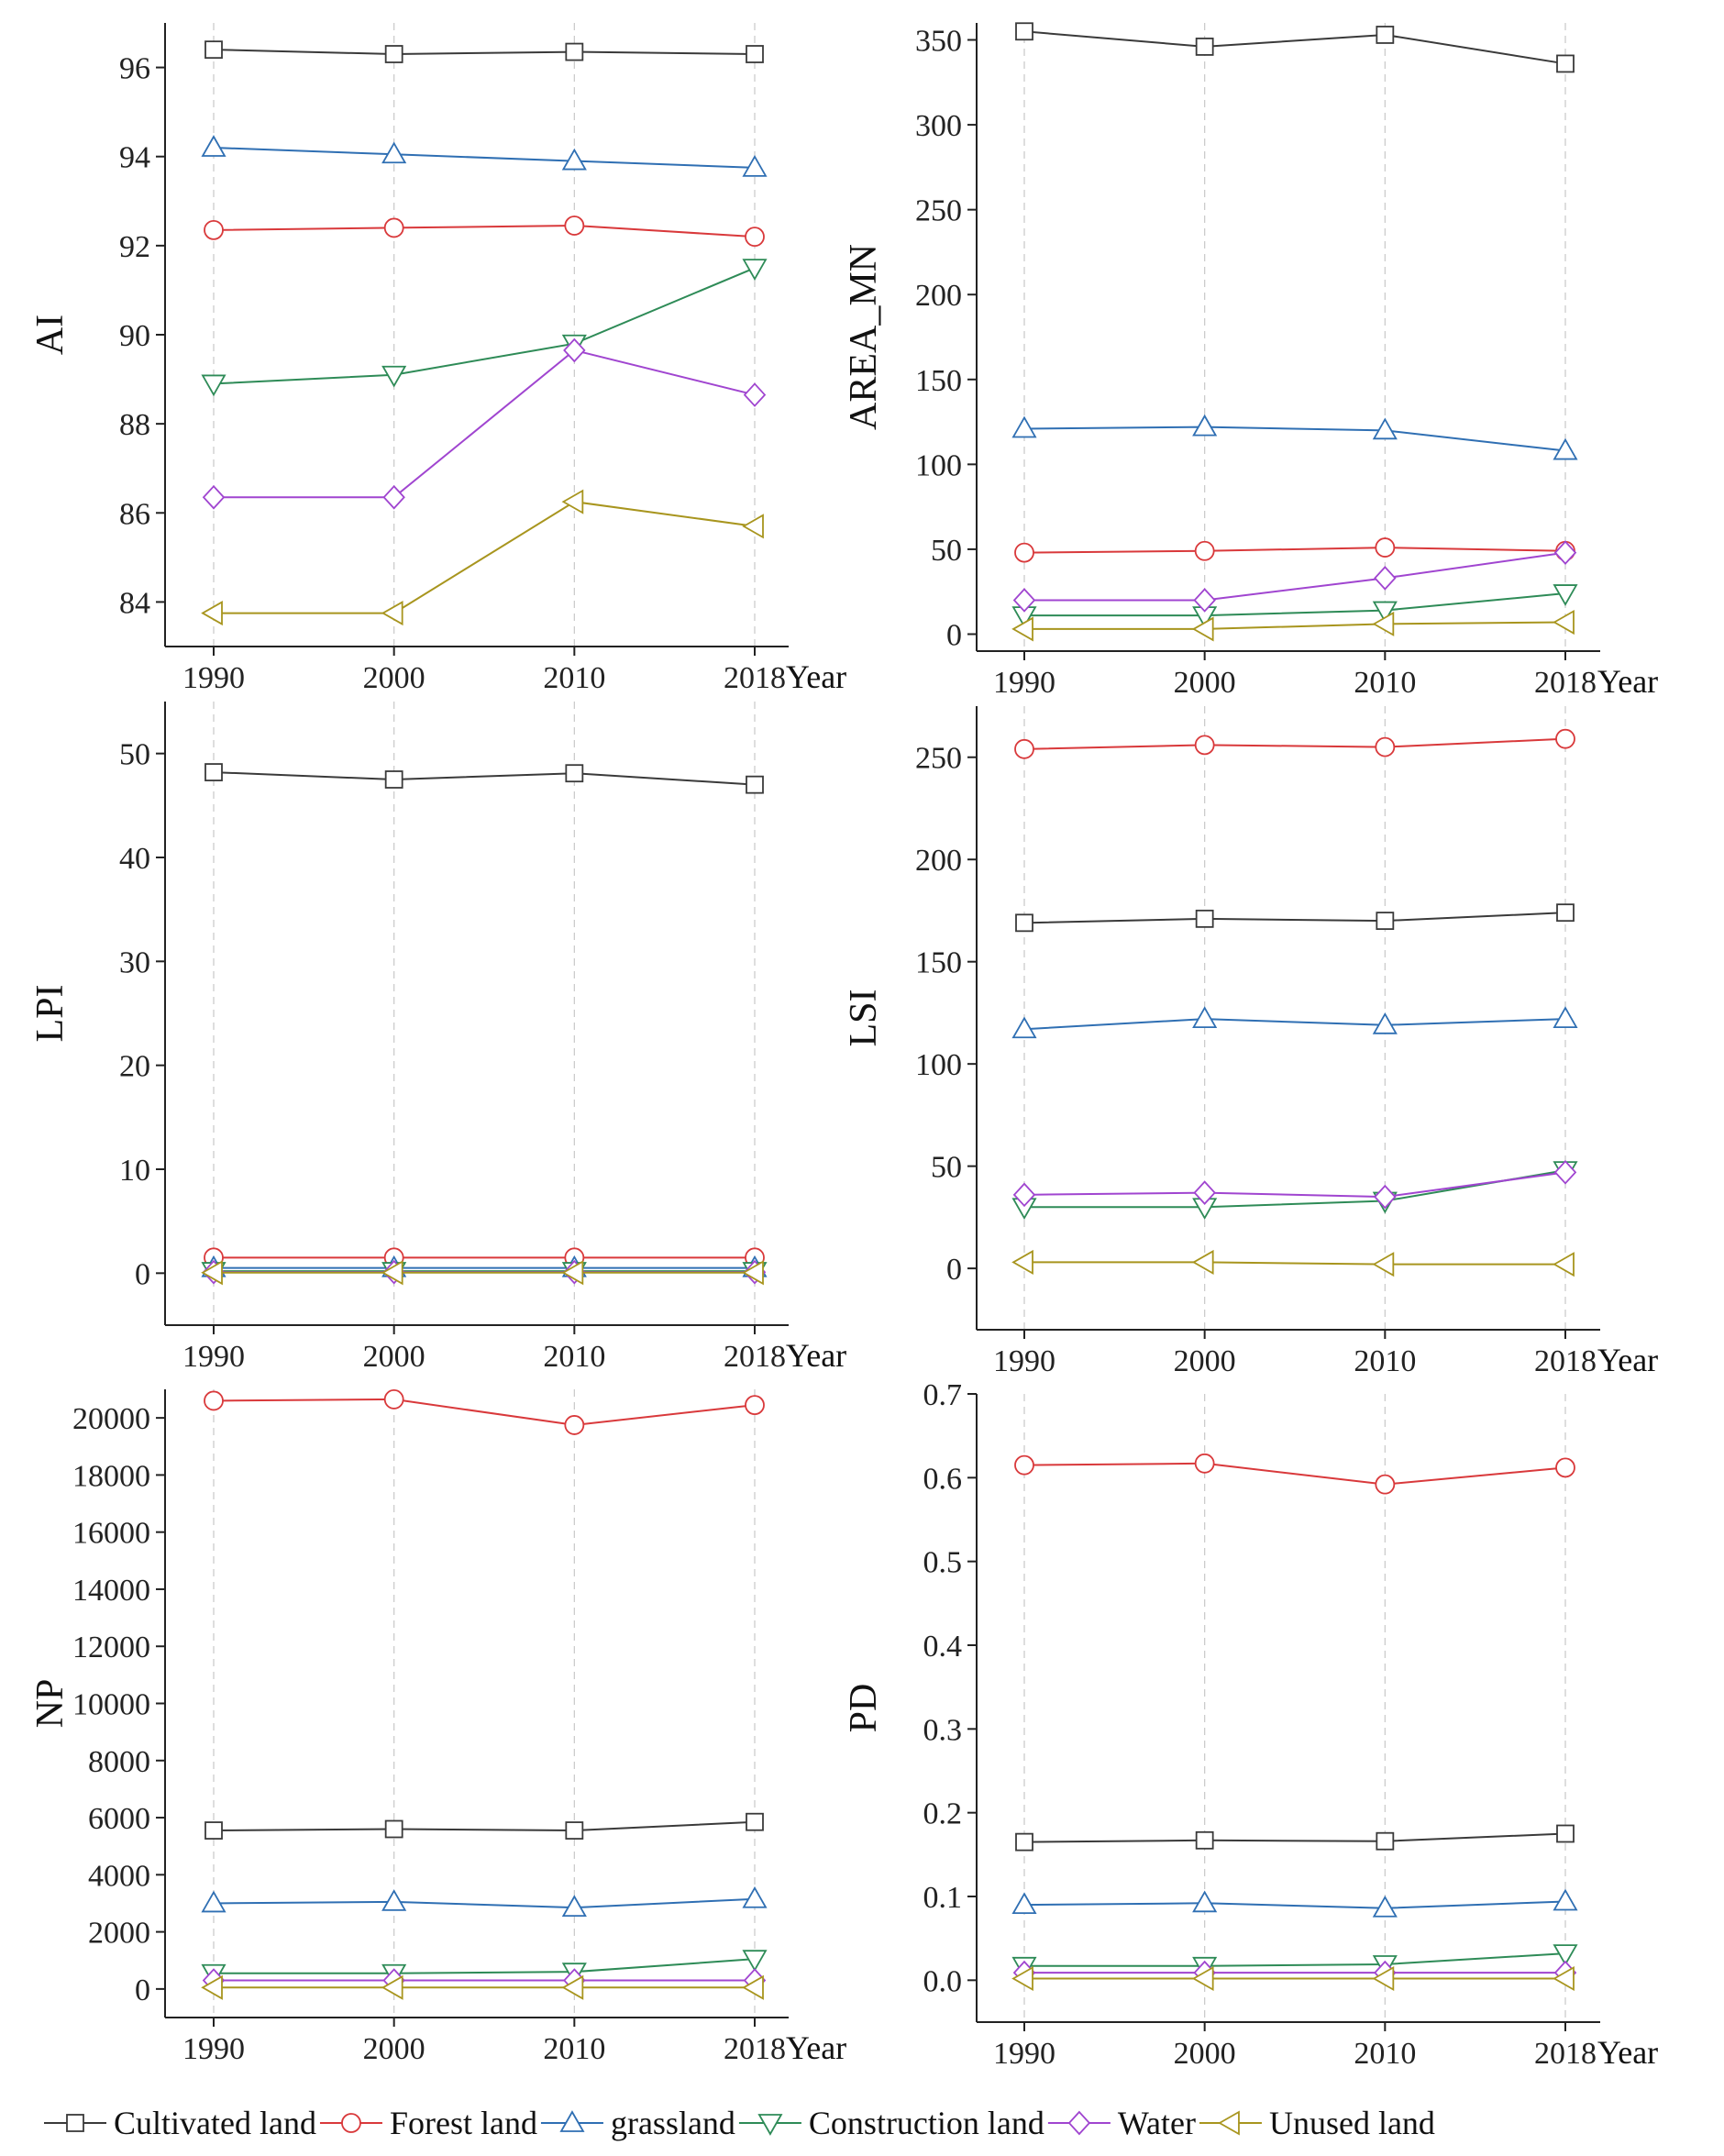 The image size is (1724, 2156). Describe the element at coordinates (943, 1479) in the screenshot. I see `y-tick-label: 0.6` at that location.